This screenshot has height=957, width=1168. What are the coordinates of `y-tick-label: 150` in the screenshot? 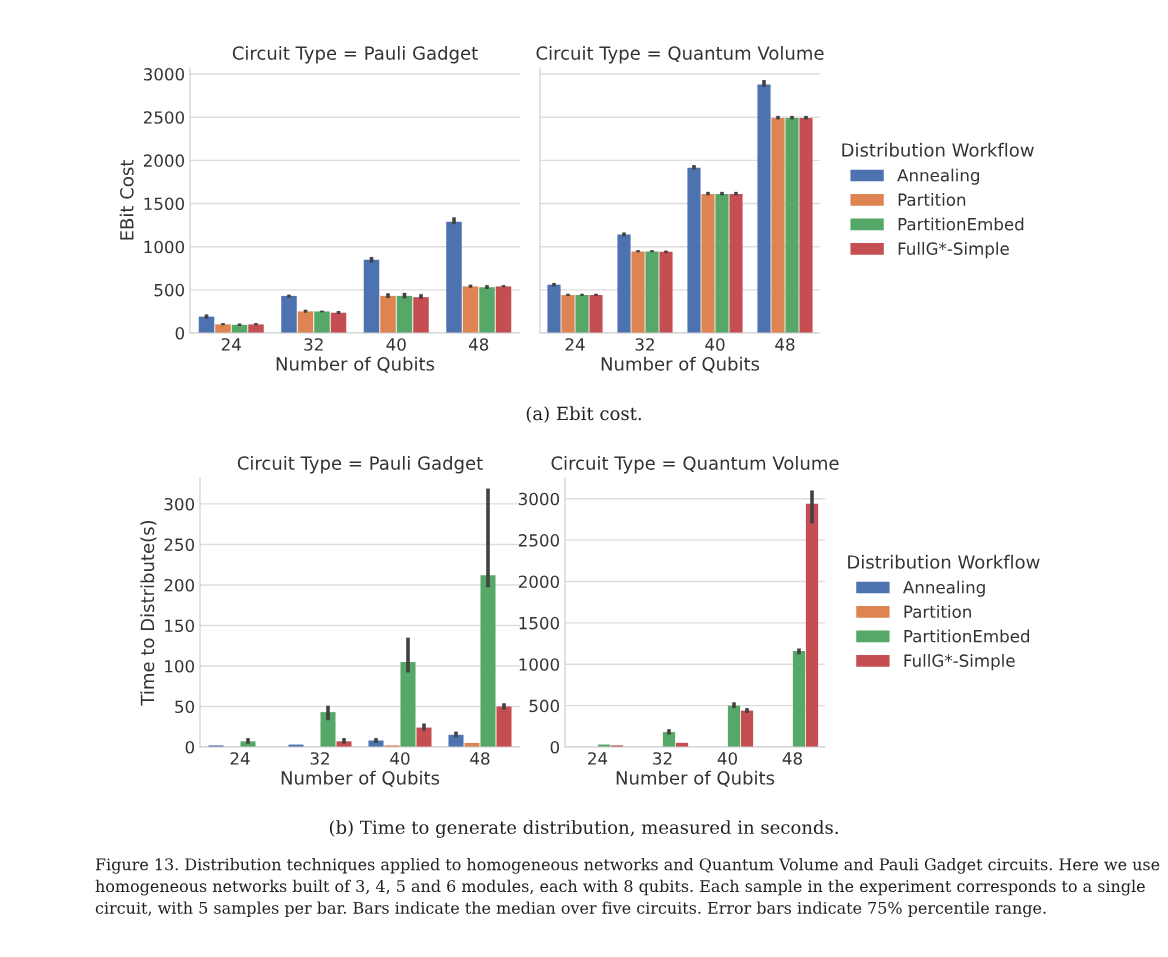 It's located at (180, 626).